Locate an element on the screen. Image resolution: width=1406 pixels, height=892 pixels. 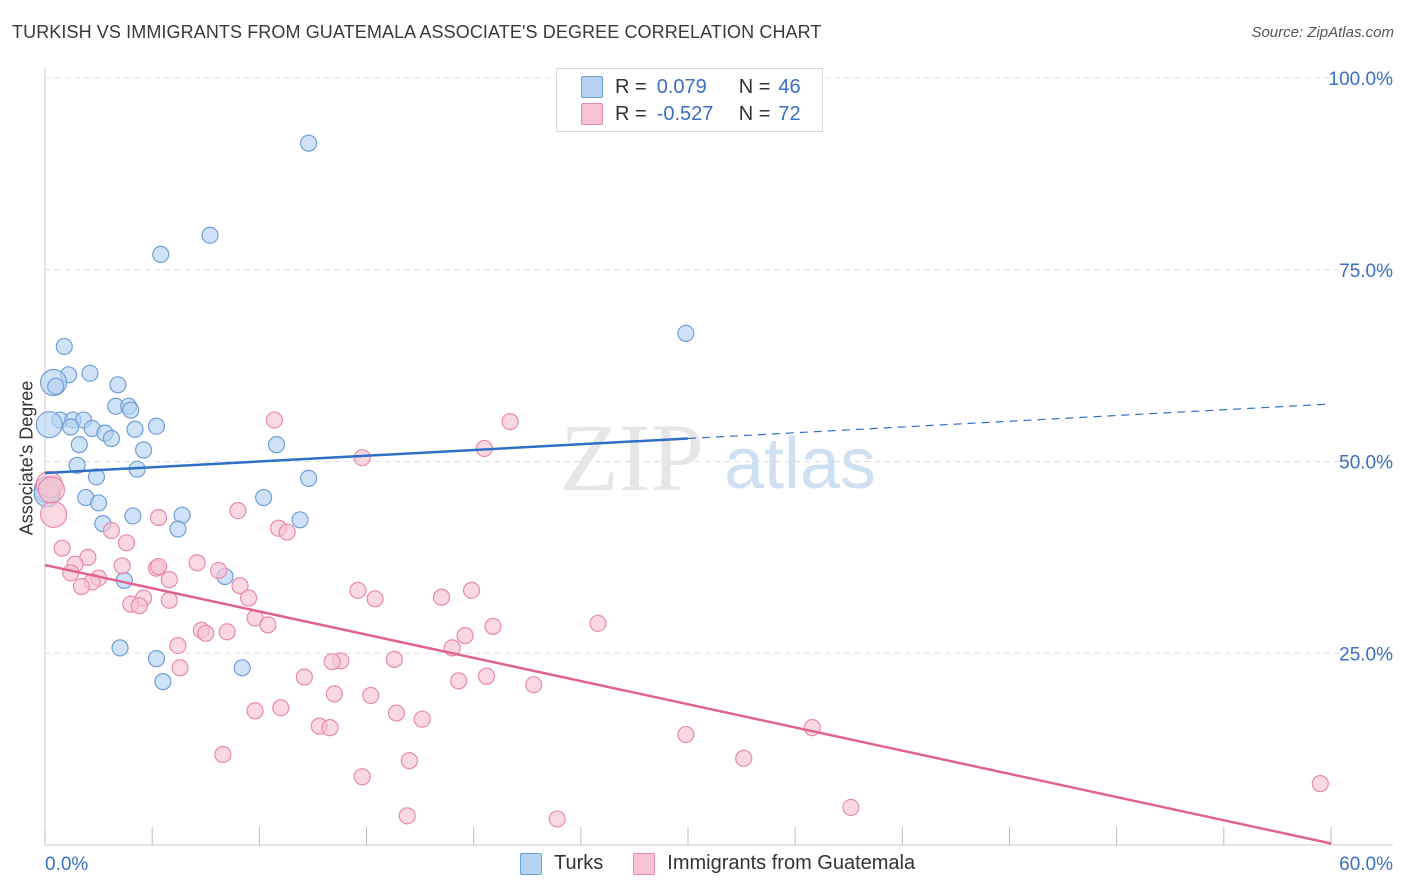
y-tick-label: 50.0% is located at coordinates (1366, 463).